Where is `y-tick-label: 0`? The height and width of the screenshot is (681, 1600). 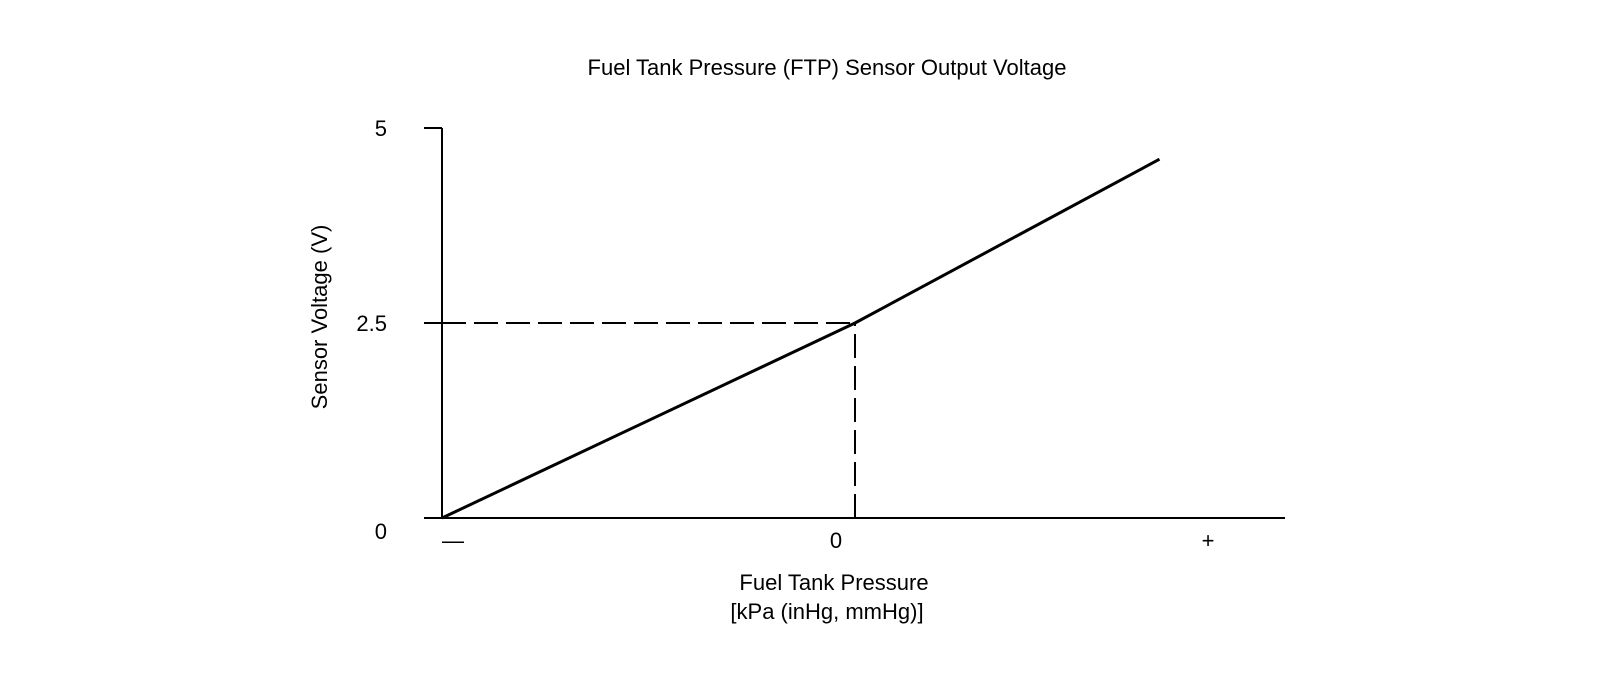
y-tick-label: 0 is located at coordinates (381, 531).